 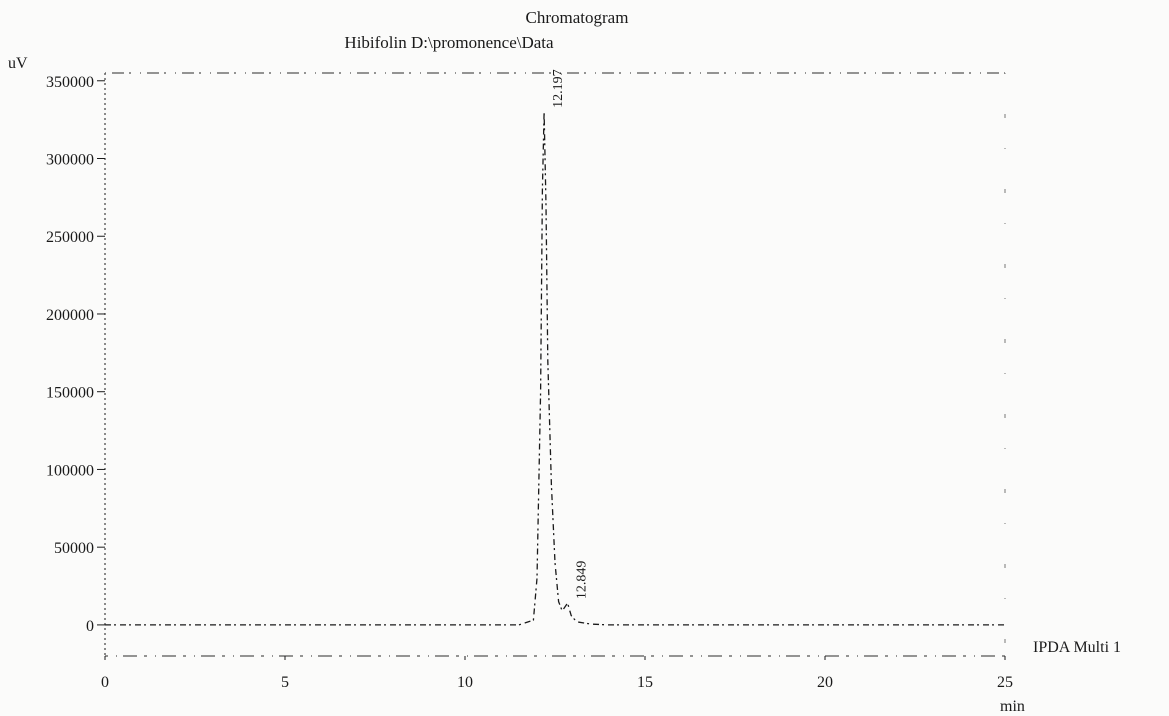 What do you see at coordinates (825, 682) in the screenshot?
I see `x-tick-label: 20` at bounding box center [825, 682].